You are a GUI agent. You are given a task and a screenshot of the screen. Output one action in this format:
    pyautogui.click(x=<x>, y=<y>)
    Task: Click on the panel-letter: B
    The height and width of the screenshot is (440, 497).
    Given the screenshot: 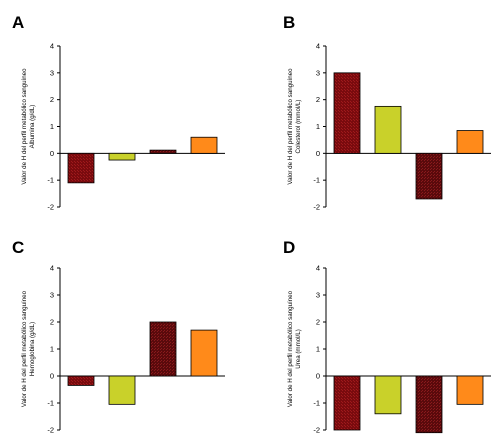 What is the action you would take?
    pyautogui.click(x=289, y=22)
    